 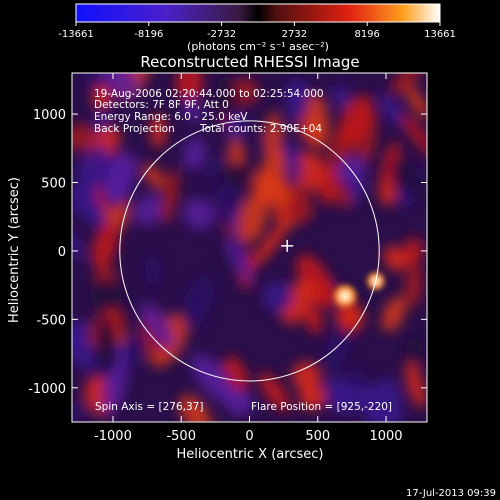 I want to click on colorbar-unit-label: (photons cm⁻² s⁻¹ asec⁻²), so click(x=258, y=46).